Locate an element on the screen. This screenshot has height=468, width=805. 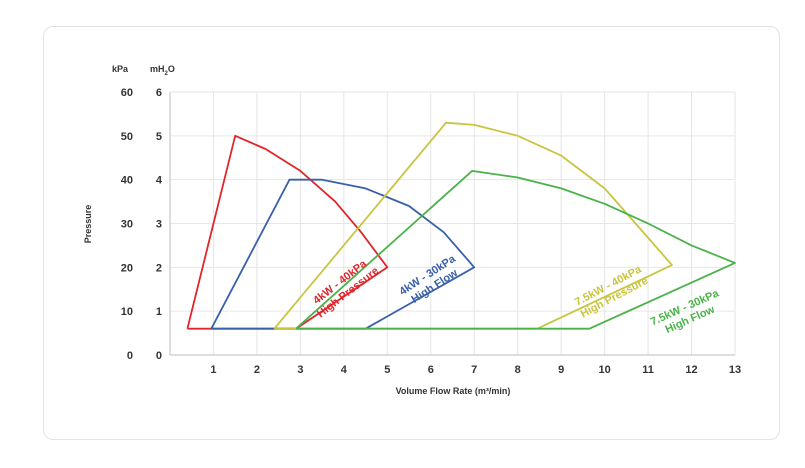
x-tick: 13 is located at coordinates (735, 370).